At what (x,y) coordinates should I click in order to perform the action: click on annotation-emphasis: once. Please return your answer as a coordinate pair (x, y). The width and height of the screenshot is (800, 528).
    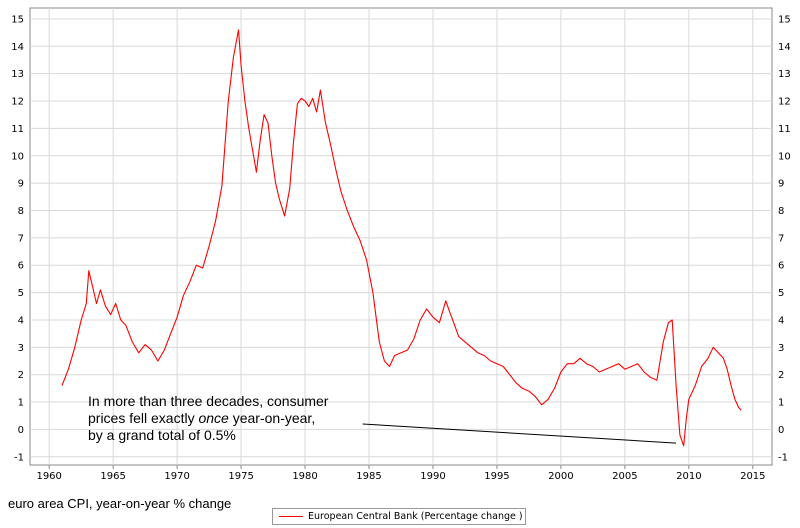
    Looking at the image, I should click on (213, 418).